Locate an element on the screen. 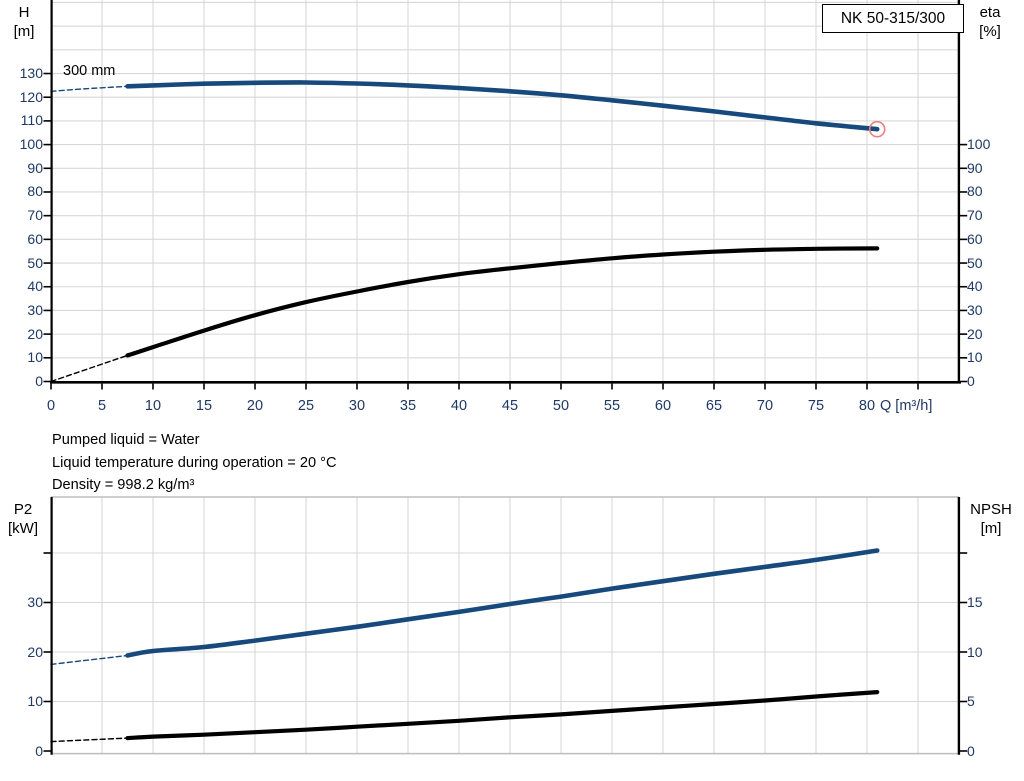  x-tick-label: 5 is located at coordinates (102, 406).